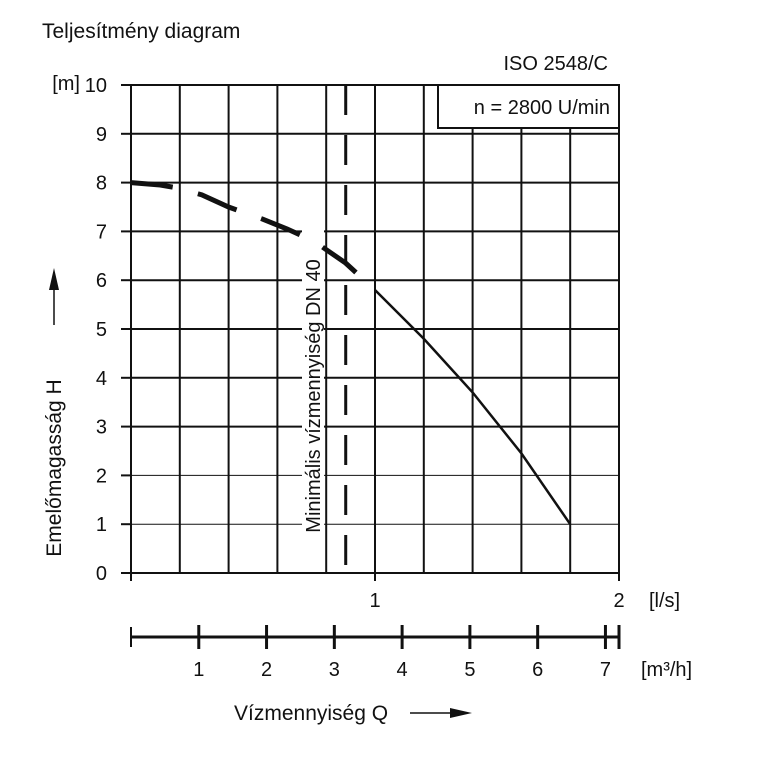 Image resolution: width=773 pixels, height=768 pixels. What do you see at coordinates (311, 713) in the screenshot?
I see `x-axis-label: Vízmennyiség Q` at bounding box center [311, 713].